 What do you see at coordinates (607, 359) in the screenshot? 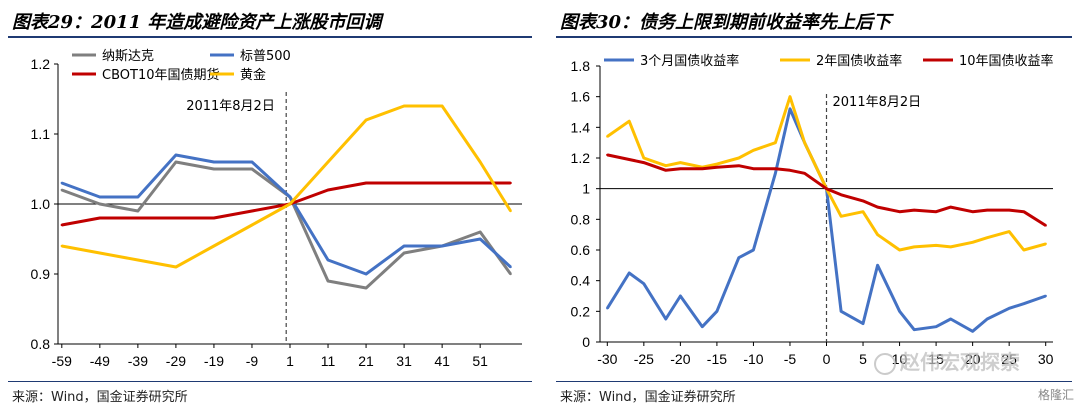
I see `x-tick-label: -30` at bounding box center [607, 359].